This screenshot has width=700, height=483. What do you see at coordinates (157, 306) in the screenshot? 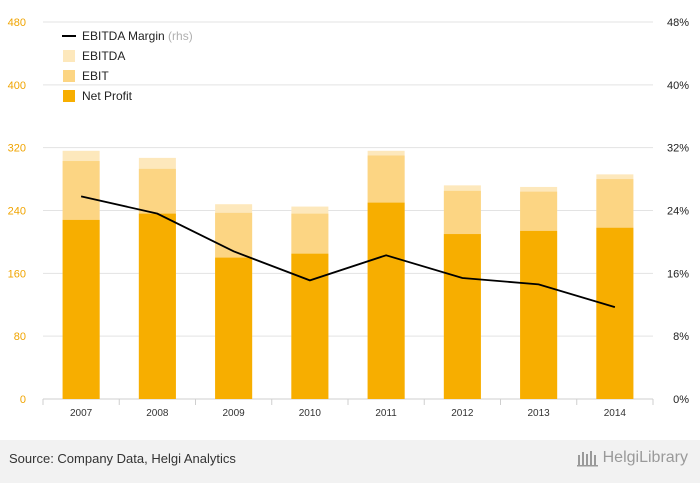
I see `bar-net-profit-2008` at bounding box center [157, 306].